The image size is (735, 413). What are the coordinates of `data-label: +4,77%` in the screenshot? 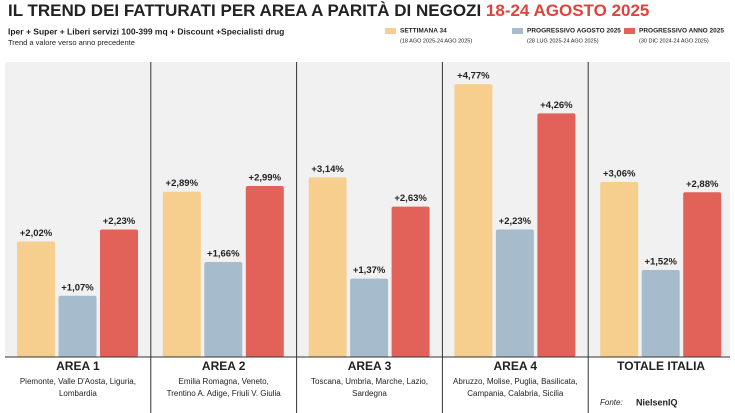 It's located at (473, 76).